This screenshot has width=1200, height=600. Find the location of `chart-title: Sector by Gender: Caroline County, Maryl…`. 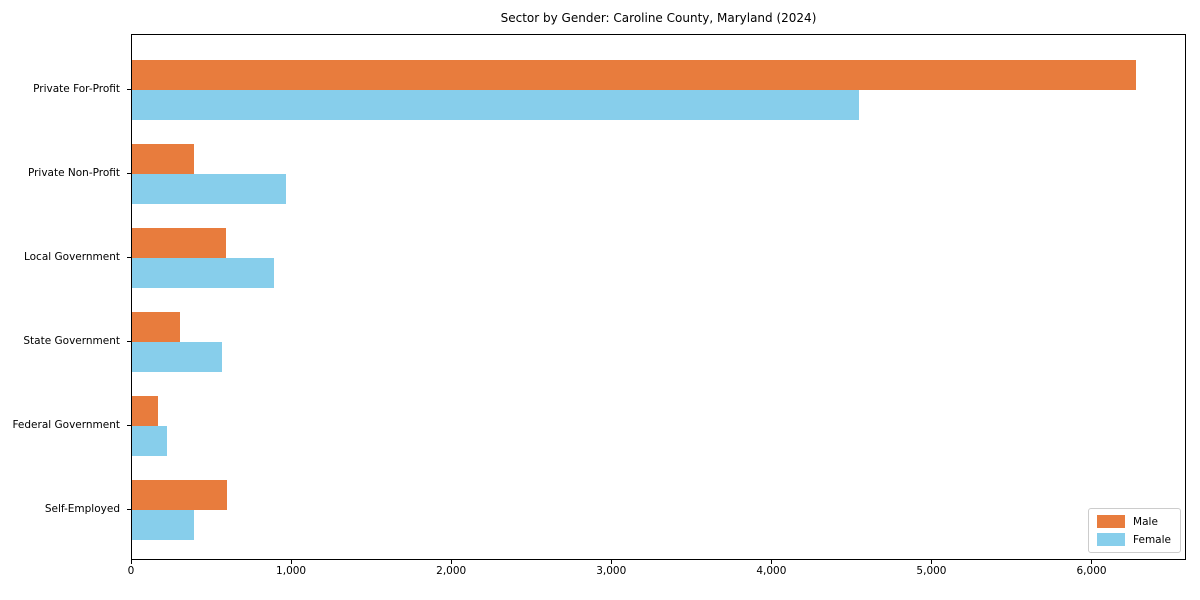

chart-title: Sector by Gender: Caroline County, Maryl… is located at coordinates (658, 18).